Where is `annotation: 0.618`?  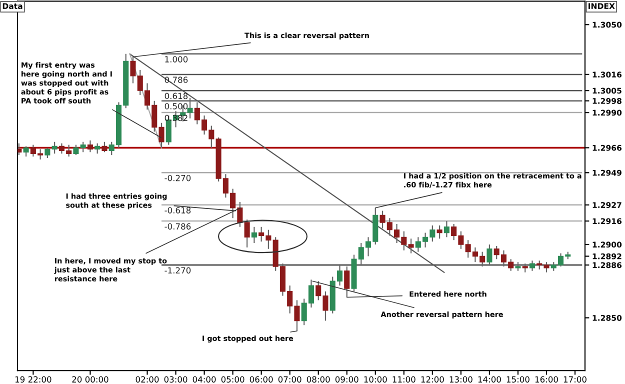
annotation: 0.618 is located at coordinates (176, 96).